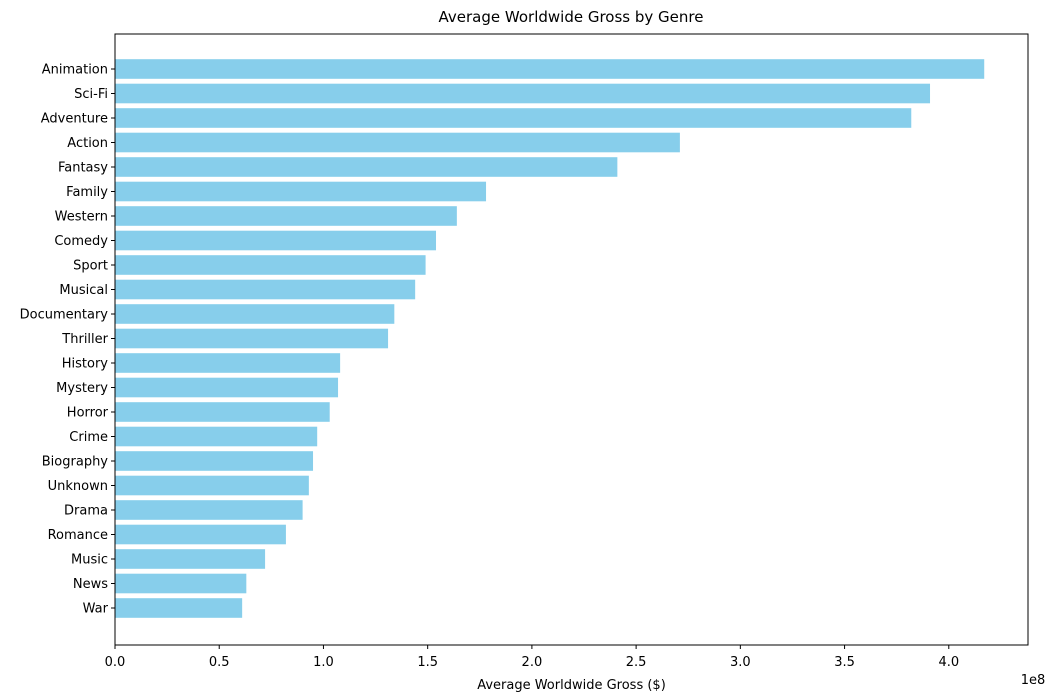  Describe the element at coordinates (427, 662) in the screenshot. I see `x-tick-label: 1.5` at that location.